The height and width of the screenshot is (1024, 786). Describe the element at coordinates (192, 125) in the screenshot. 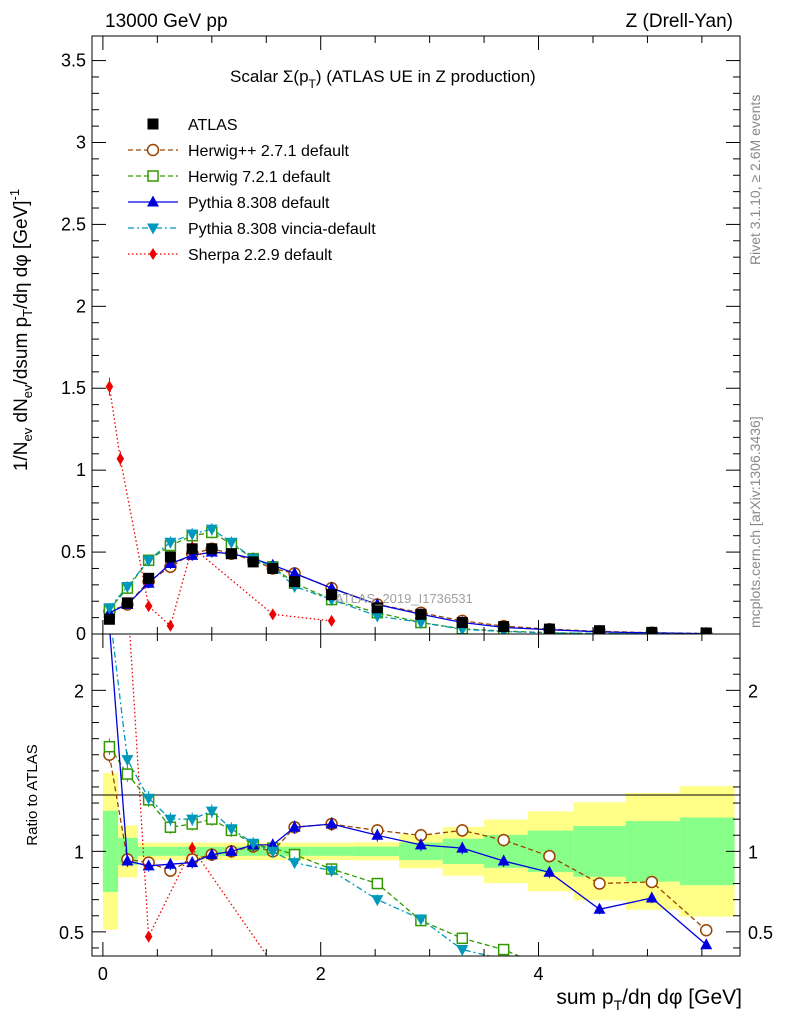

I see `legend-entry-atlas: ATLAS` at that location.